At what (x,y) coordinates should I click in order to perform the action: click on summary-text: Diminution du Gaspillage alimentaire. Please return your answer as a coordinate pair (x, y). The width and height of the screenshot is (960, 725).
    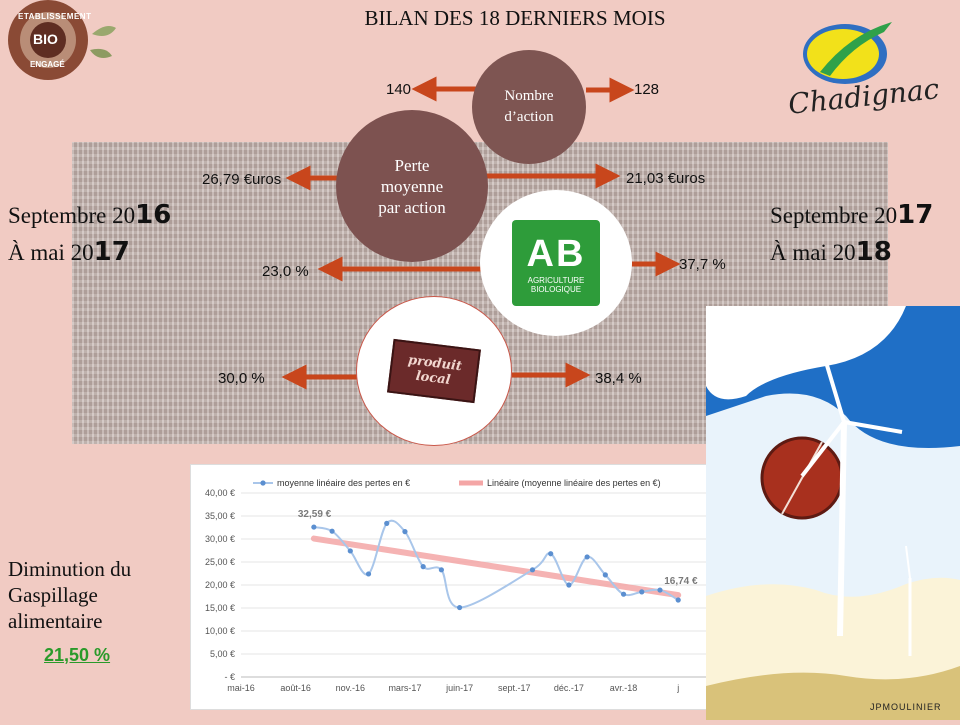
    Looking at the image, I should click on (69, 595).